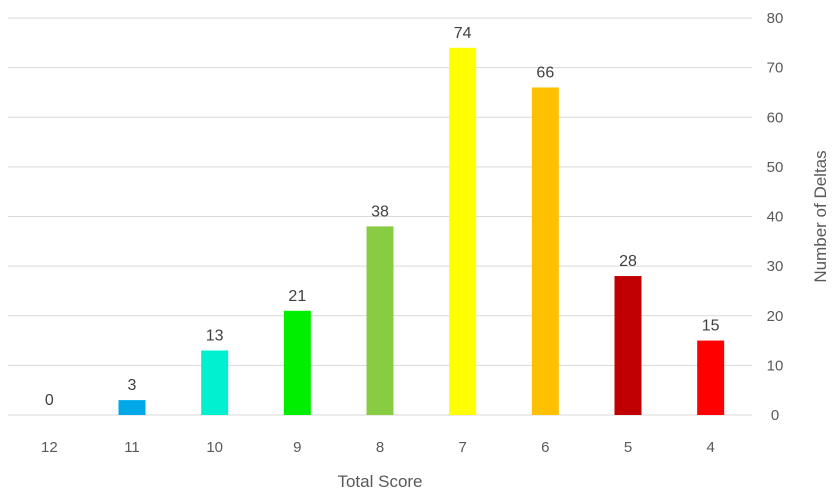  Describe the element at coordinates (463, 33) in the screenshot. I see `data-label-7: 74` at that location.